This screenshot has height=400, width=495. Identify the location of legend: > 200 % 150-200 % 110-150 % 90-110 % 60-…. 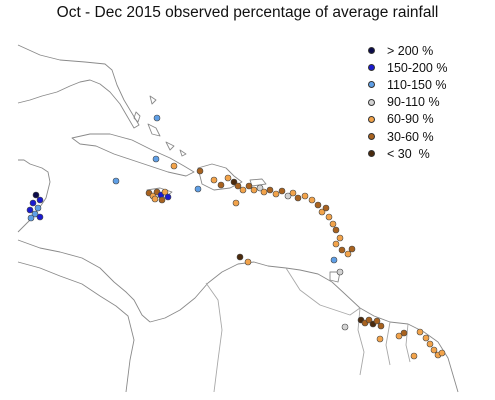
(407, 102).